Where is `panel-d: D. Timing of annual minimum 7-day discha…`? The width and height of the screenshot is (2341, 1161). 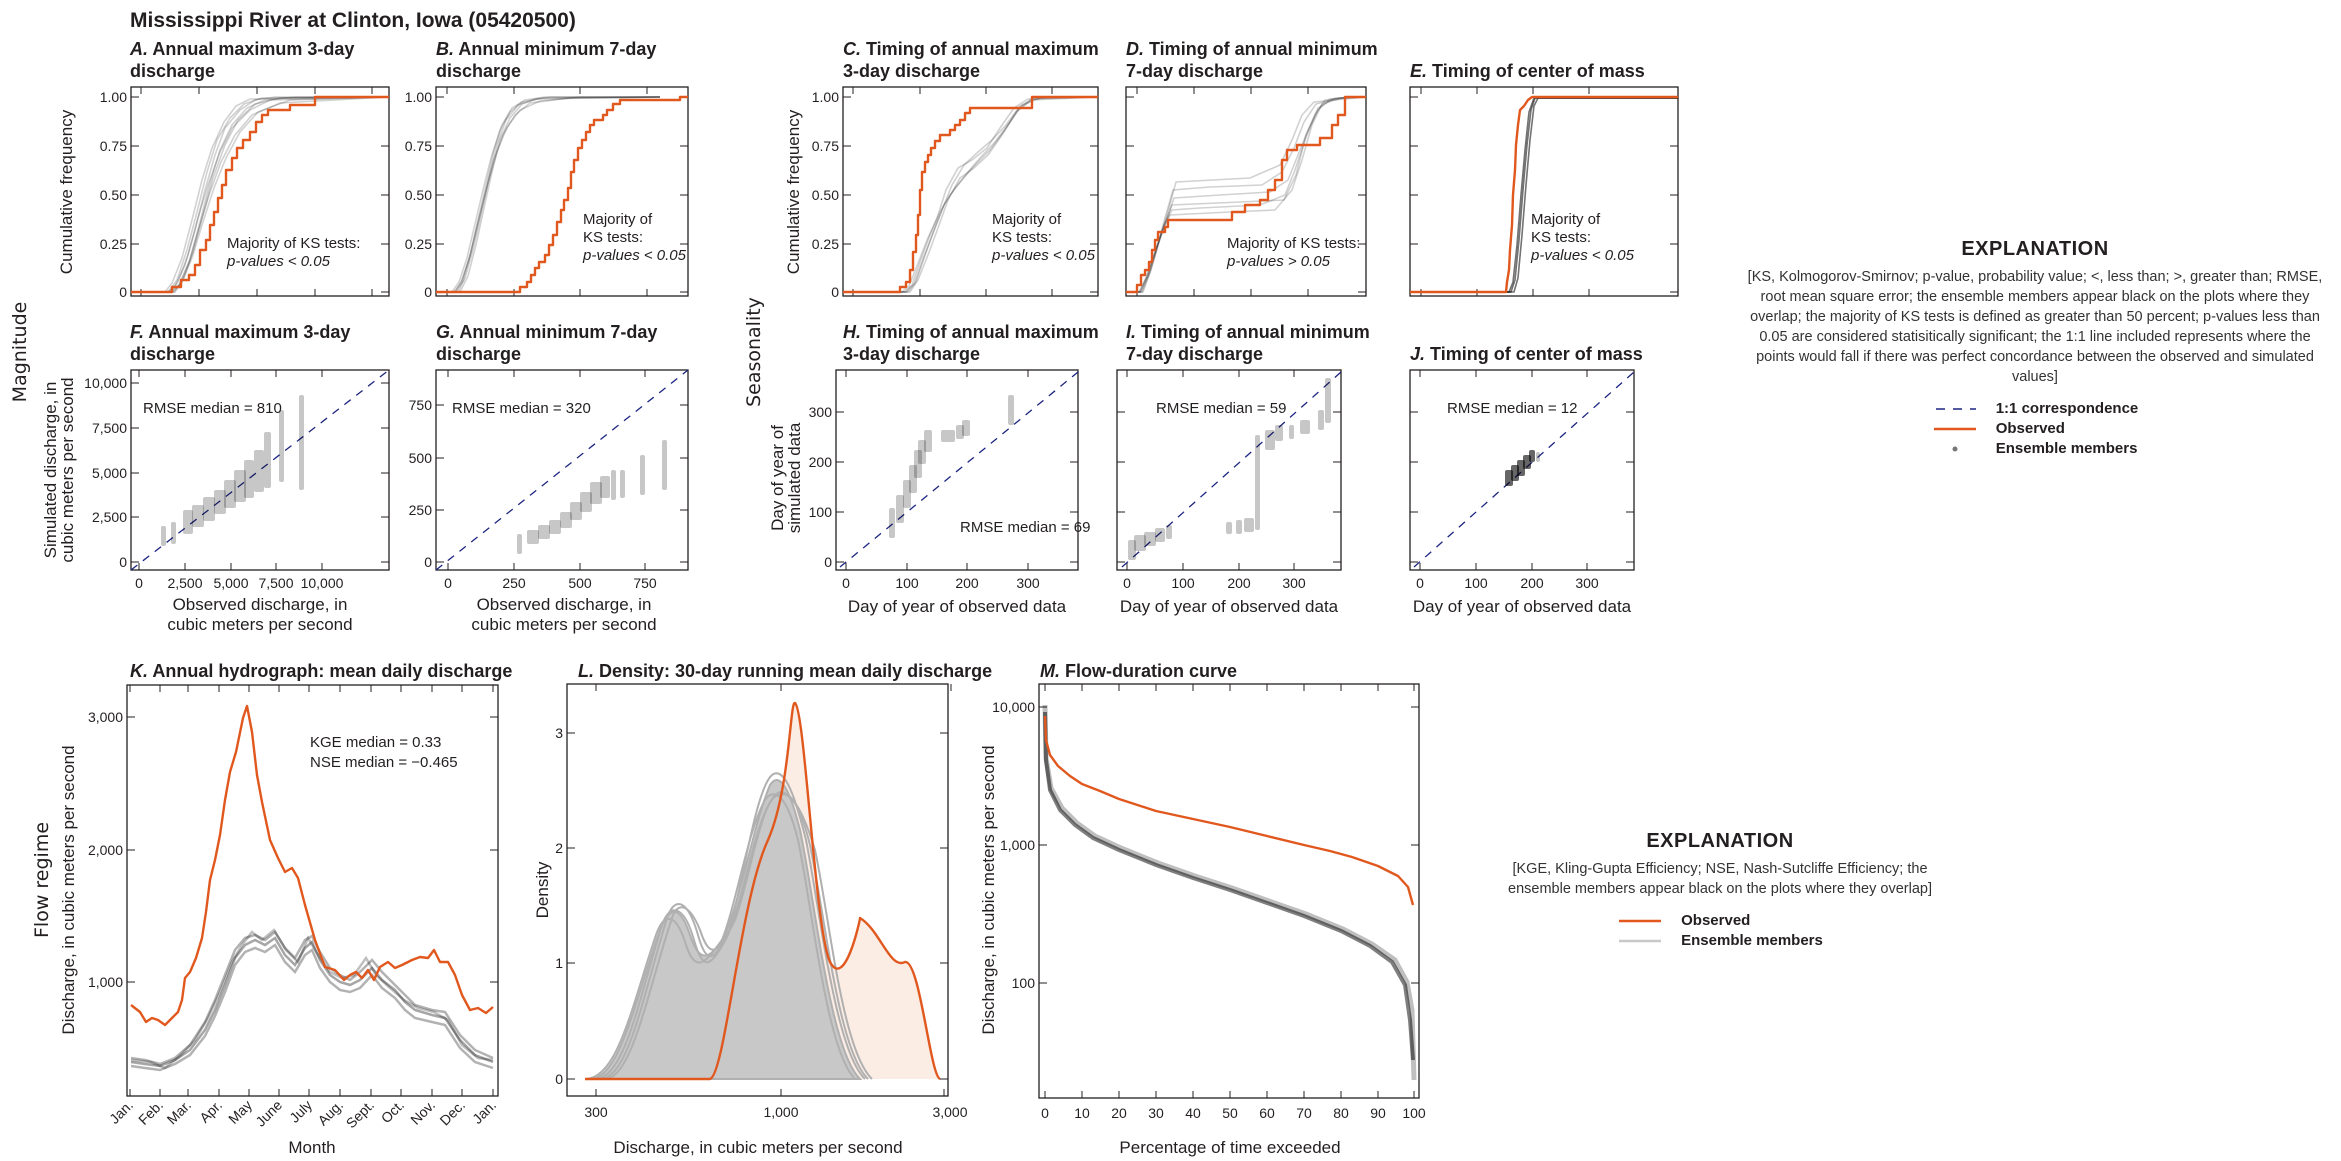 panel-d: D. Timing of annual minimum 7-day discha… is located at coordinates (1251, 168).